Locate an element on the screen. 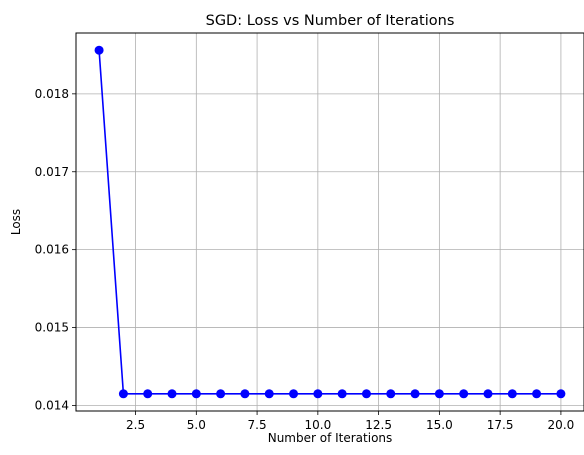 The width and height of the screenshot is (584, 455). x-tick-label: 17.5 is located at coordinates (500, 425).